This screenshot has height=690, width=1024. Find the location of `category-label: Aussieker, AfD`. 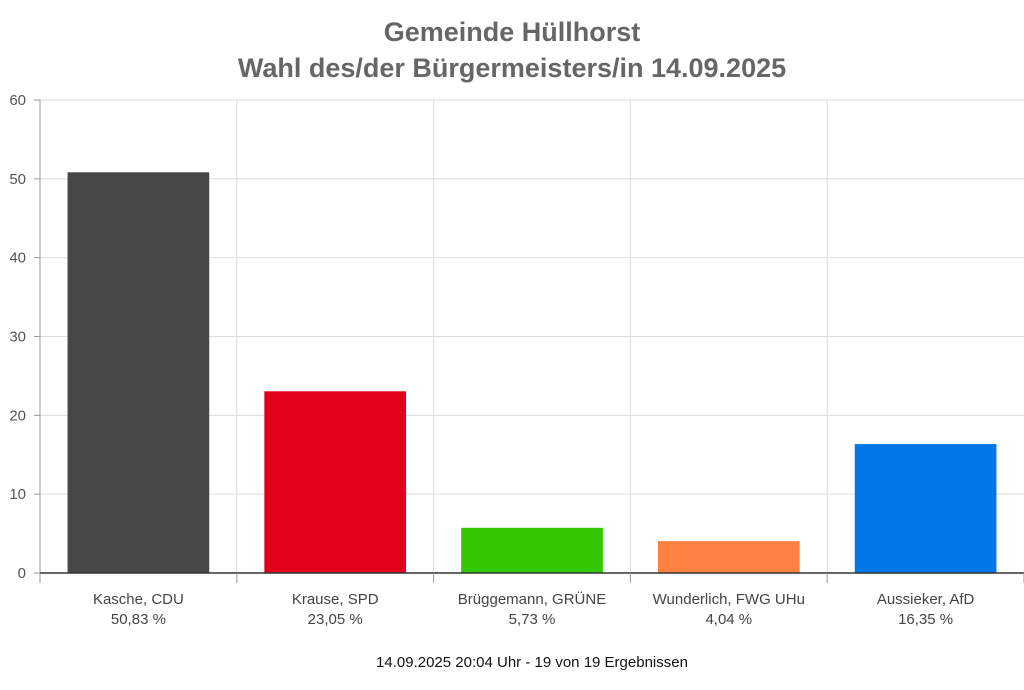

category-label: Aussieker, AfD is located at coordinates (926, 599).